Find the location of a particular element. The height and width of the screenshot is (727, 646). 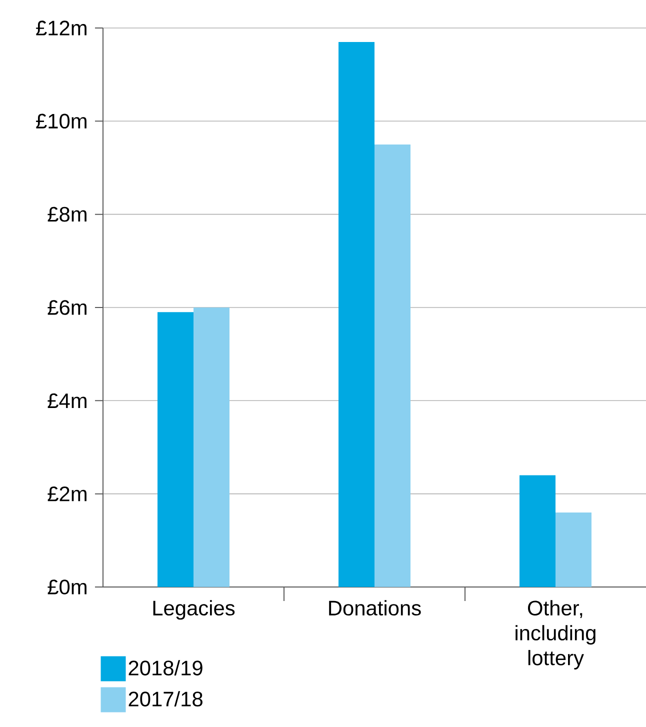

y-tick-label: £12m is located at coordinates (61, 28).